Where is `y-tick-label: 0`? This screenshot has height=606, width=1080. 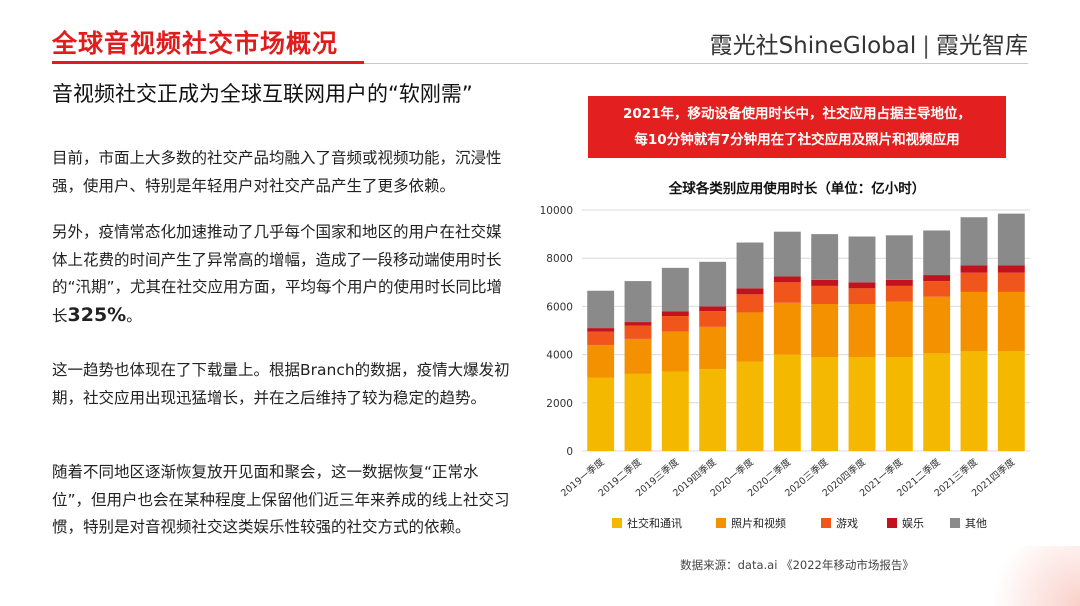 y-tick-label: 0 is located at coordinates (569, 452).